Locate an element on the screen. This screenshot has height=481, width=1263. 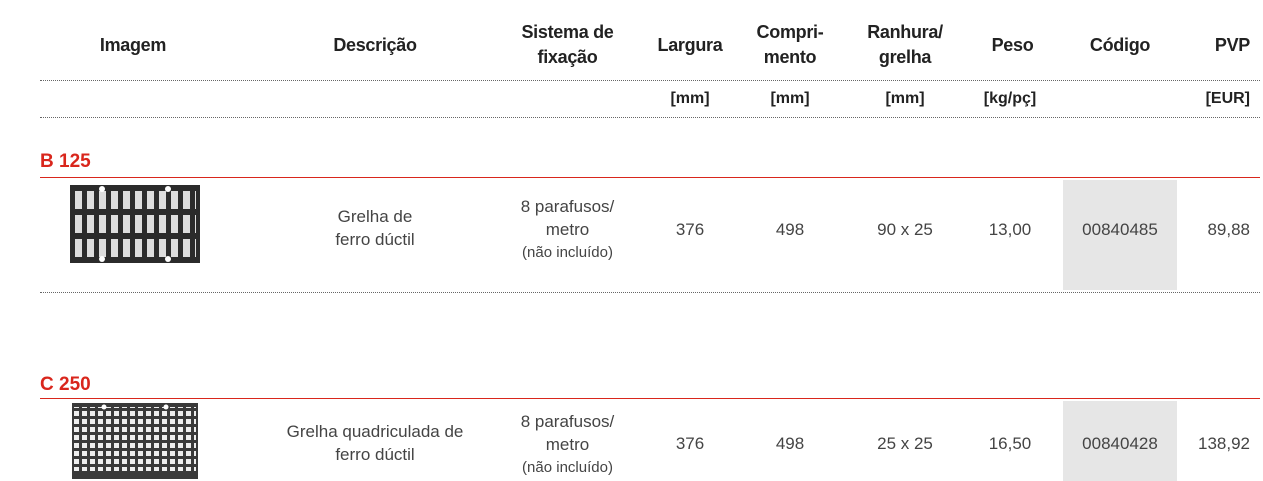
header-cell: PVP is located at coordinates (1215, 45).